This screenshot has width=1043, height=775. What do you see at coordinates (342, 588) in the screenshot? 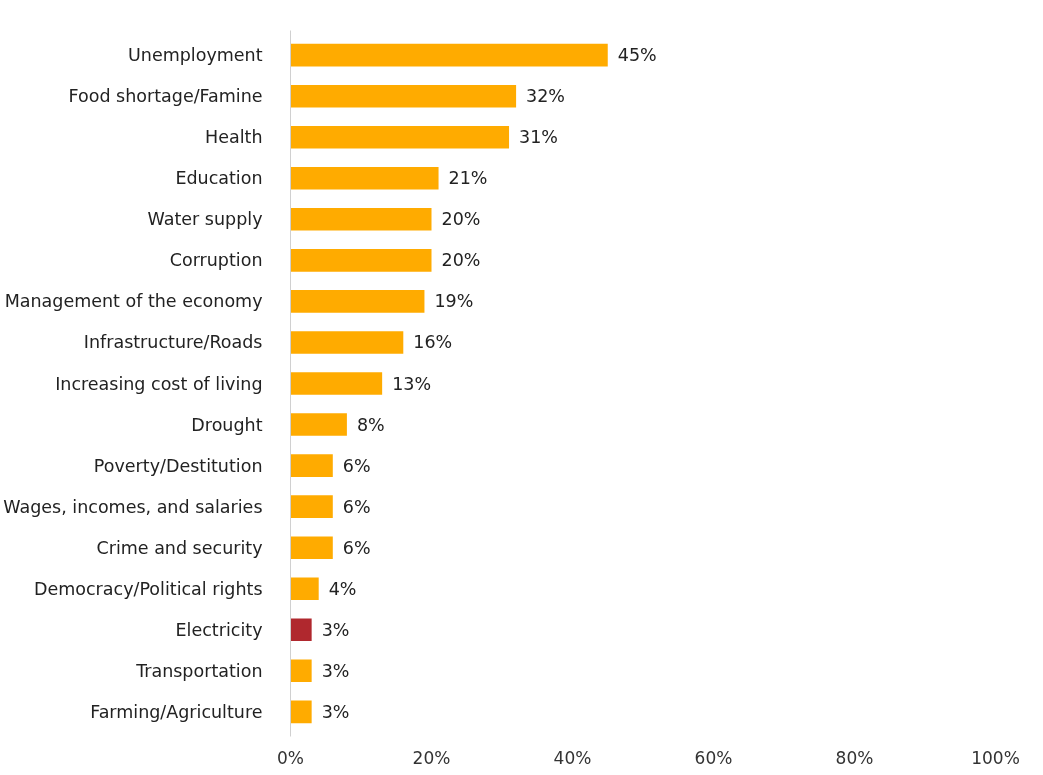
I see `data-label: 4%` at bounding box center [342, 588].